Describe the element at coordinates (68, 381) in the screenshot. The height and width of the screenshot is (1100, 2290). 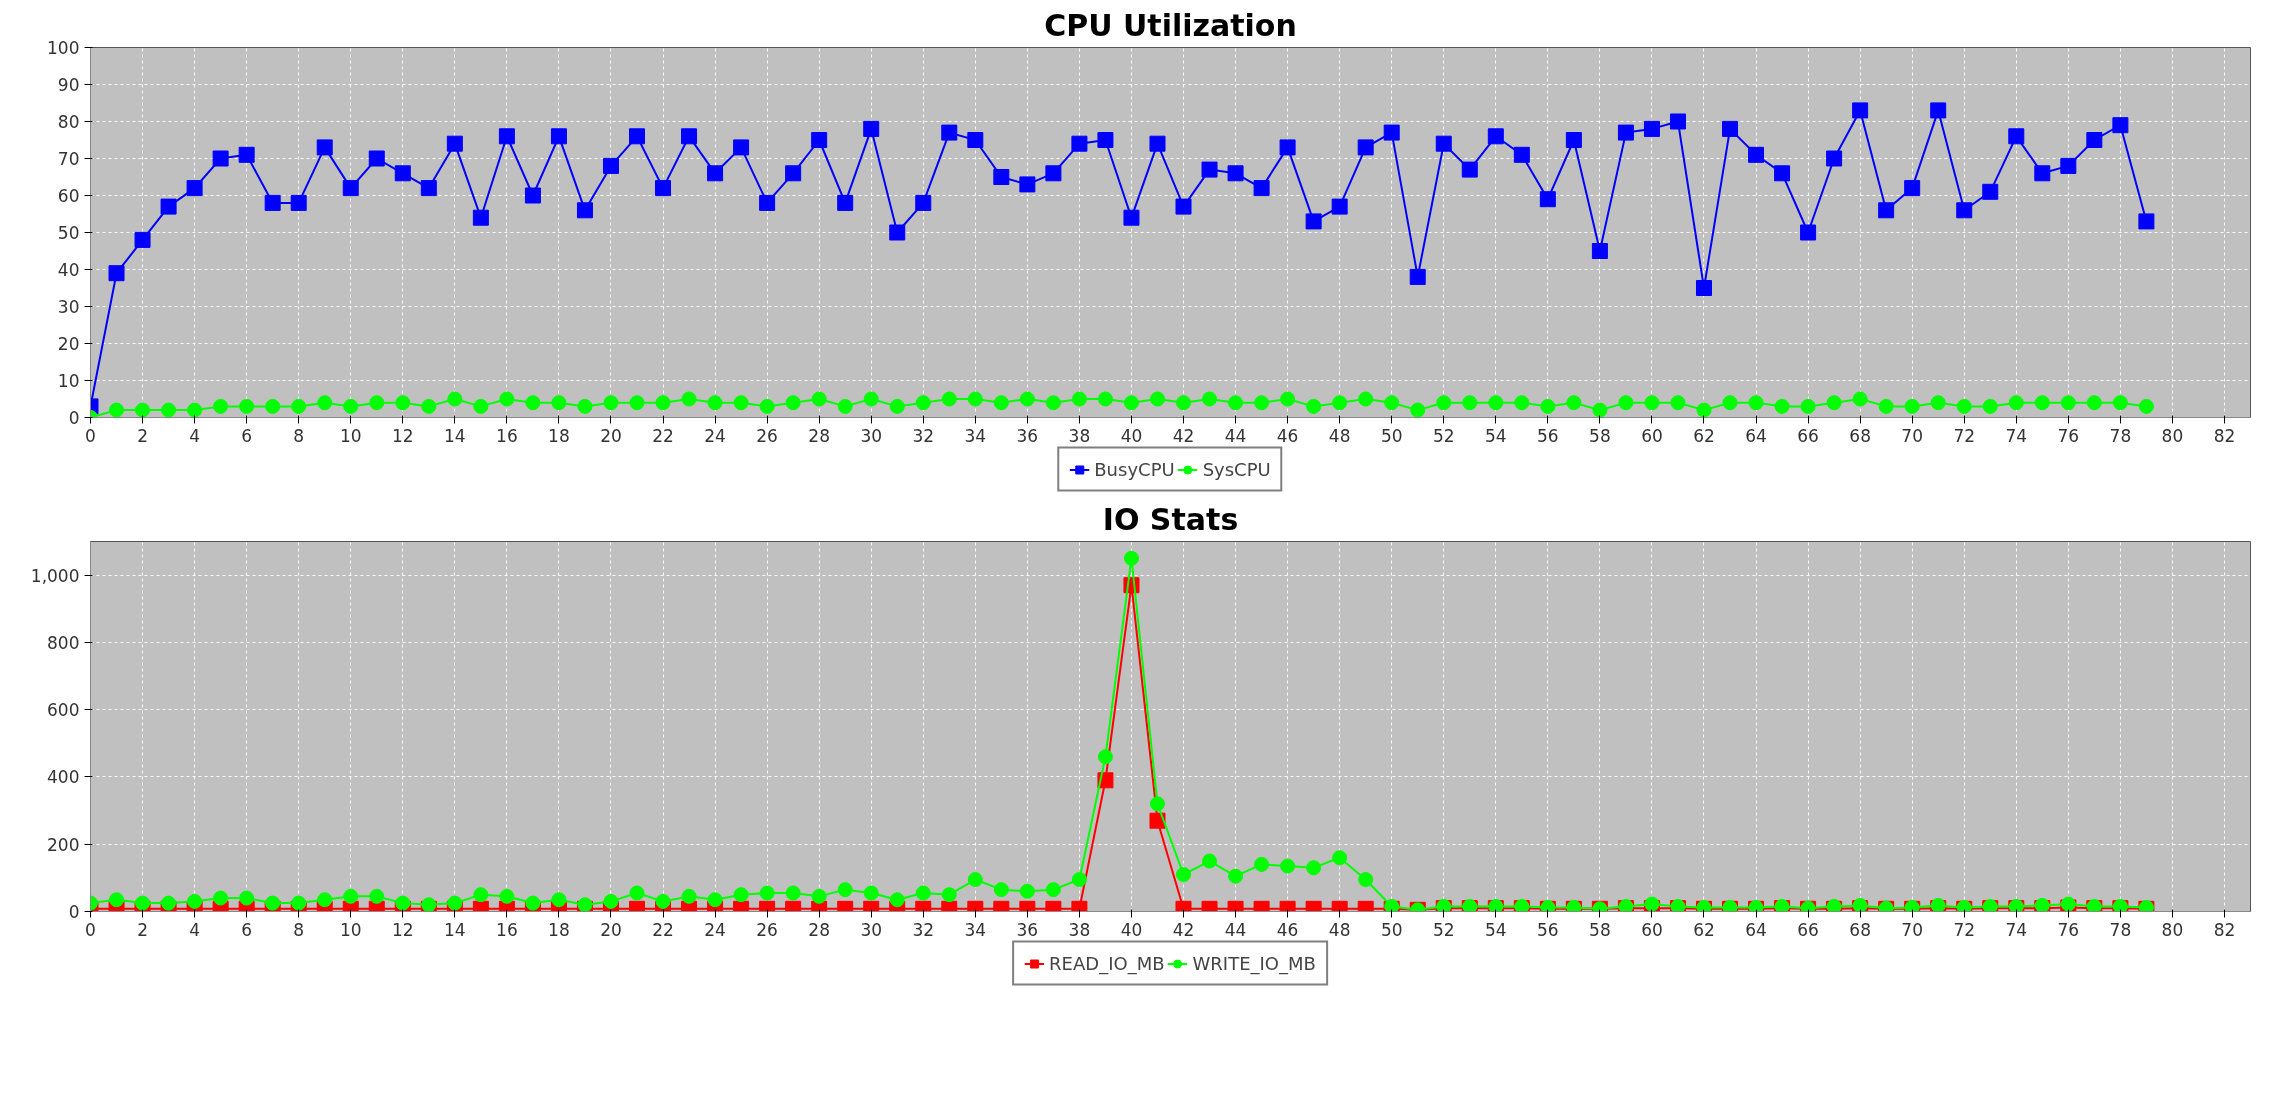
I see `y-tick-label: 10` at that location.